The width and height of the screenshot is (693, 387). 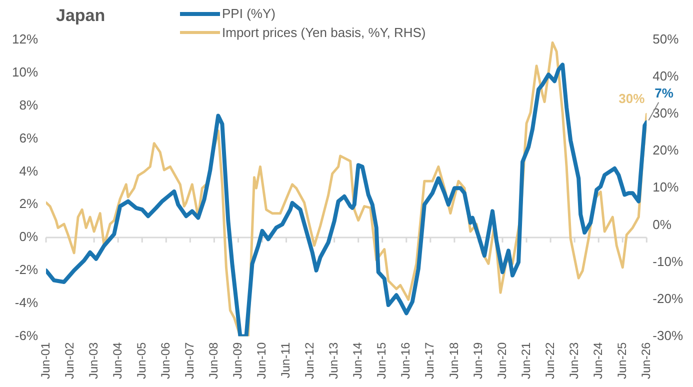 What do you see at coordinates (621, 361) in the screenshot?
I see `x-tick-label: Jun-25` at bounding box center [621, 361].